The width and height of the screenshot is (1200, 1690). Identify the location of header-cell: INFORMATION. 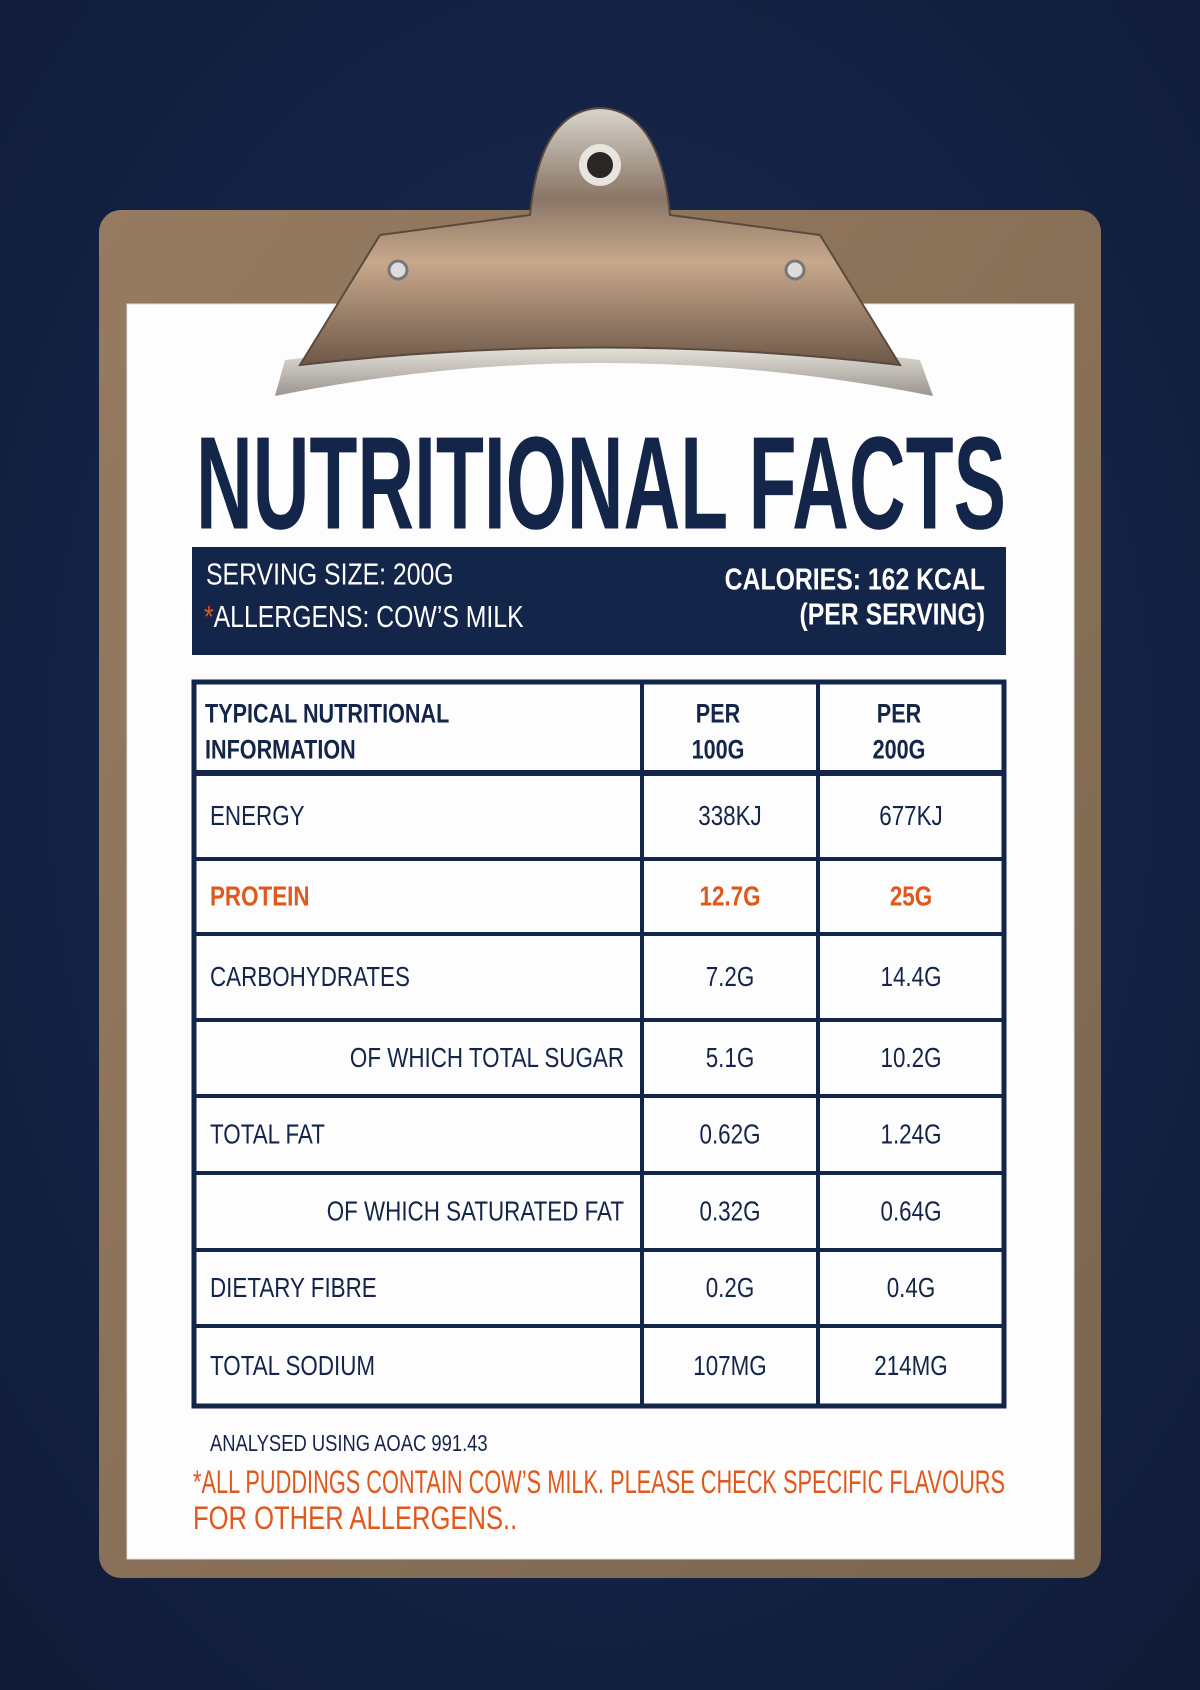
(280, 750).